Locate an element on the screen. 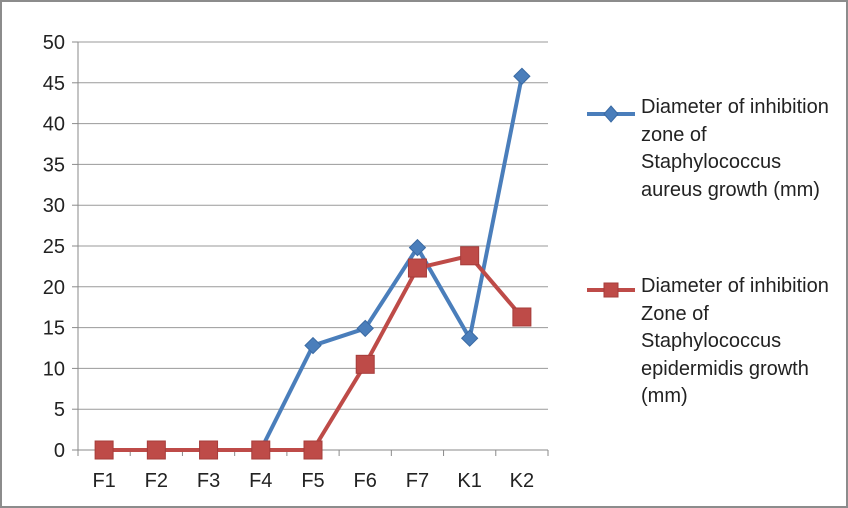 This screenshot has height=508, width=848. y-tick-label: 5 is located at coordinates (59, 410).